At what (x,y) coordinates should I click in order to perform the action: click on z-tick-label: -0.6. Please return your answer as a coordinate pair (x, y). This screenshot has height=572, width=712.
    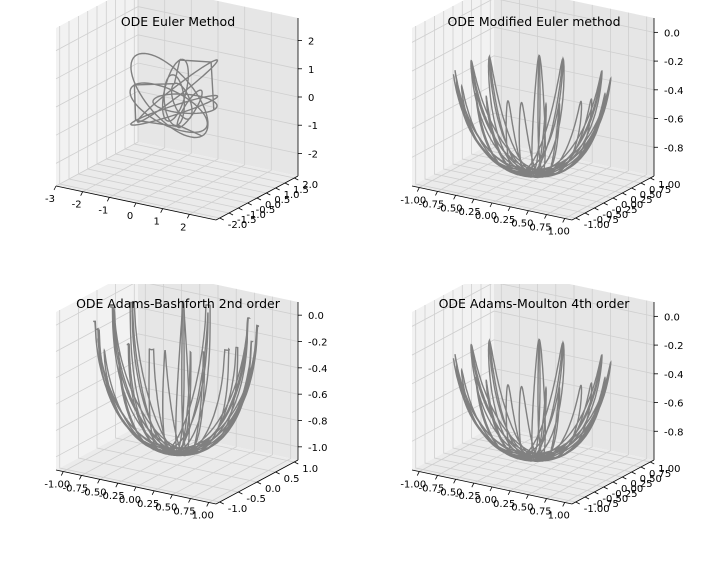
    Looking at the image, I should click on (318, 395).